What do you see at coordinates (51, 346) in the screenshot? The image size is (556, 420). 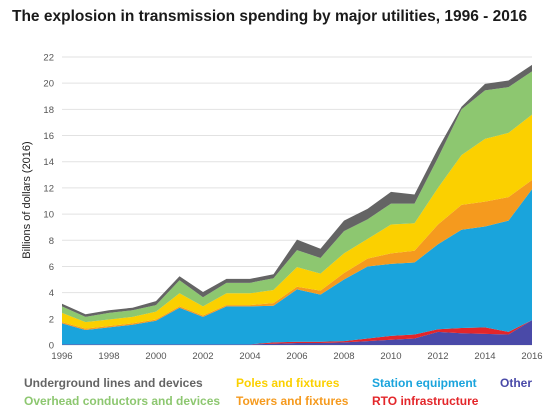 I see `y-tick-label: 0` at bounding box center [51, 346].